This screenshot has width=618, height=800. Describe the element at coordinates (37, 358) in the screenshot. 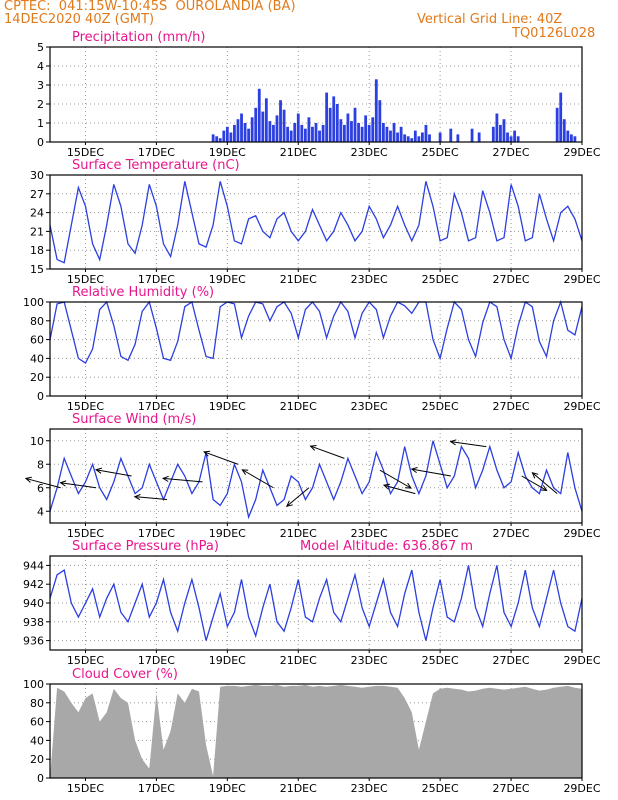

I see `humidity-ytick-label: 40` at that location.